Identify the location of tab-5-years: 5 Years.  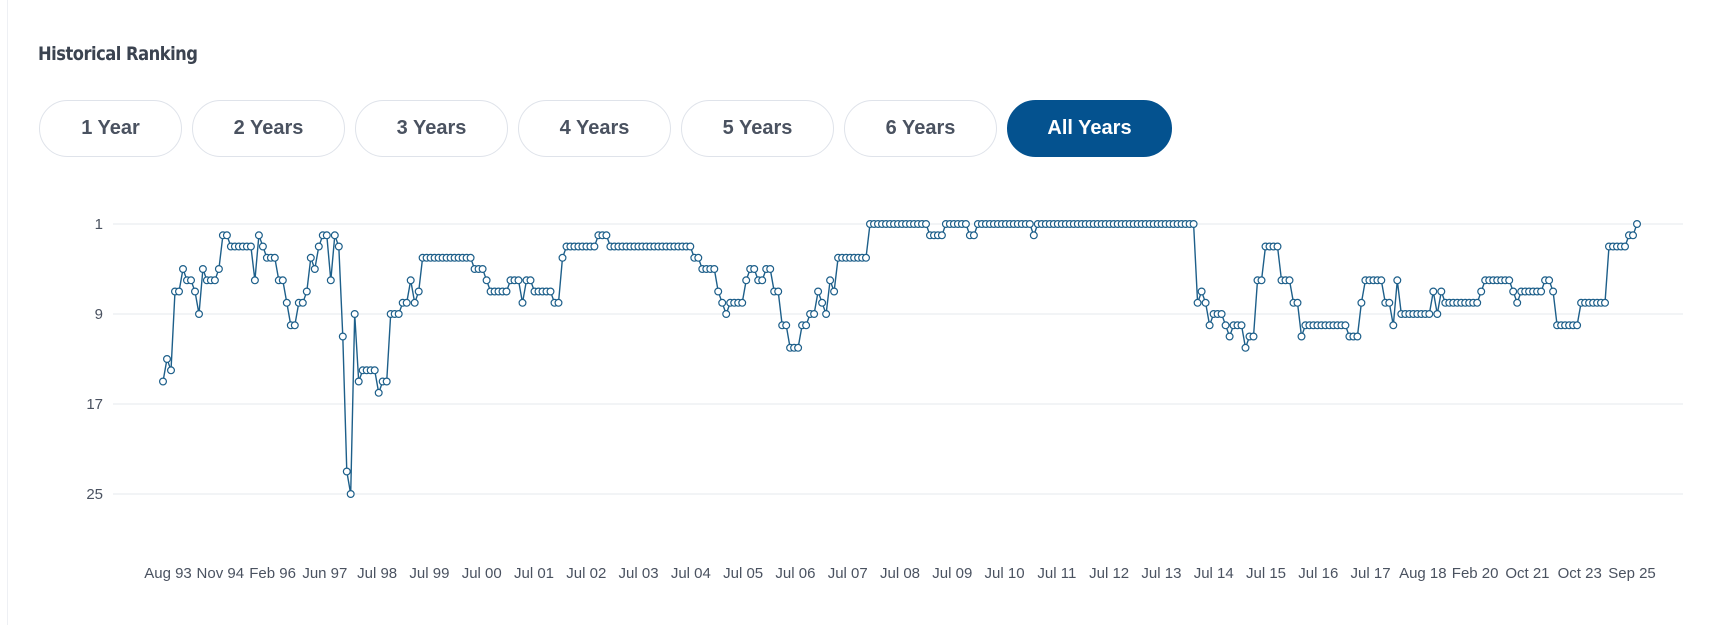
(757, 128).